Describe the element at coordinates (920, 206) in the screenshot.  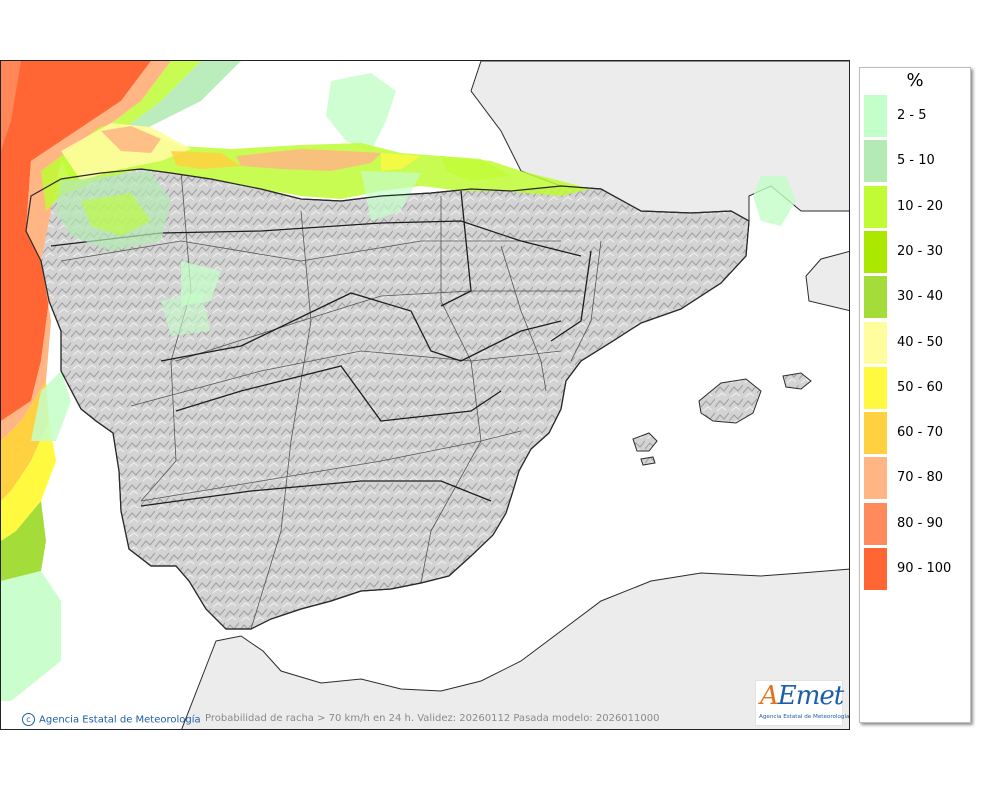
I see `legend-label: 10 - 20` at that location.